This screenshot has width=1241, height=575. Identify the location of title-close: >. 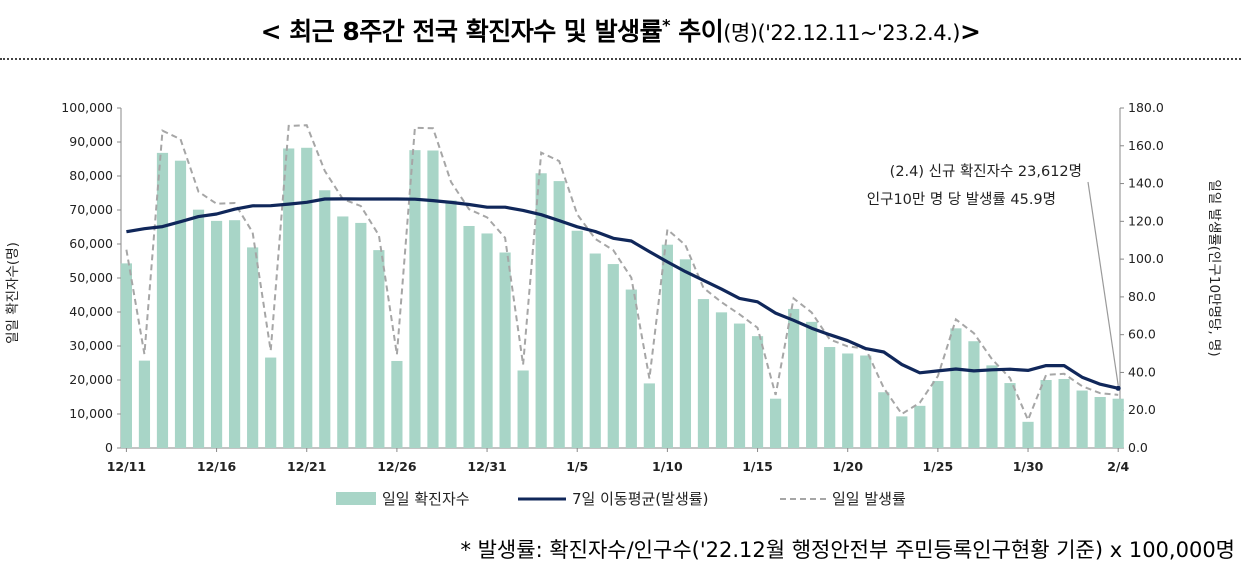
(970, 31).